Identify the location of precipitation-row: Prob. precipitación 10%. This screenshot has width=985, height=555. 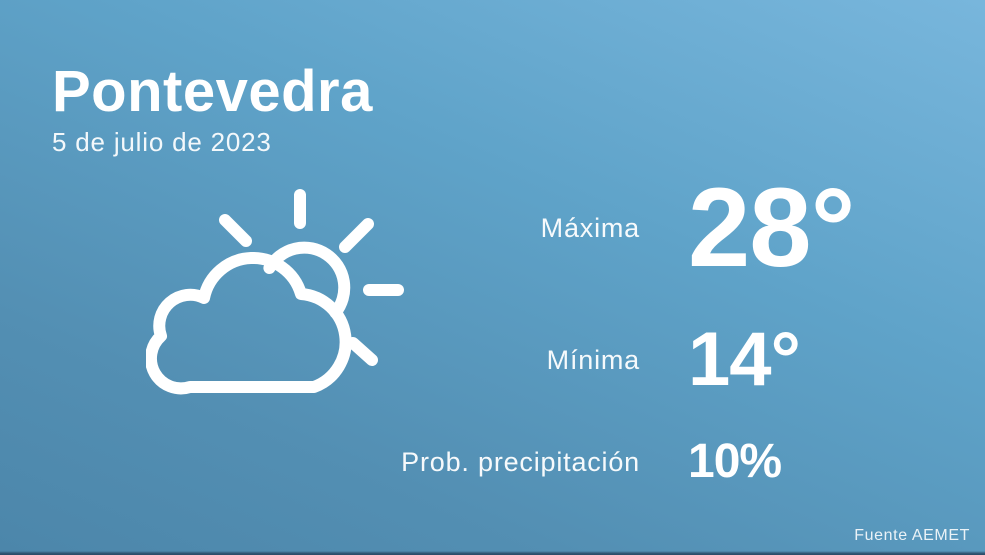
(586, 462).